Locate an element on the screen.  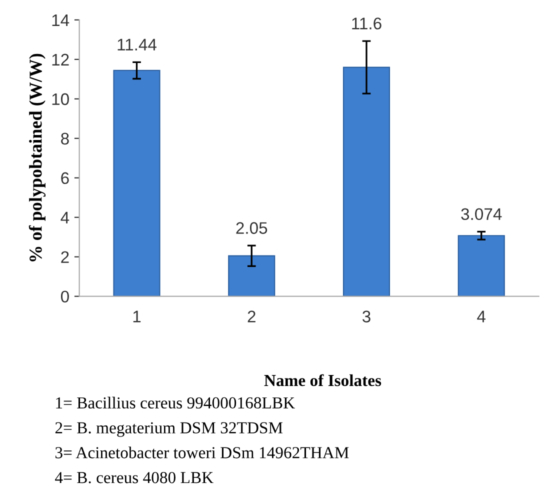
x-tick-label: 3 is located at coordinates (366, 316).